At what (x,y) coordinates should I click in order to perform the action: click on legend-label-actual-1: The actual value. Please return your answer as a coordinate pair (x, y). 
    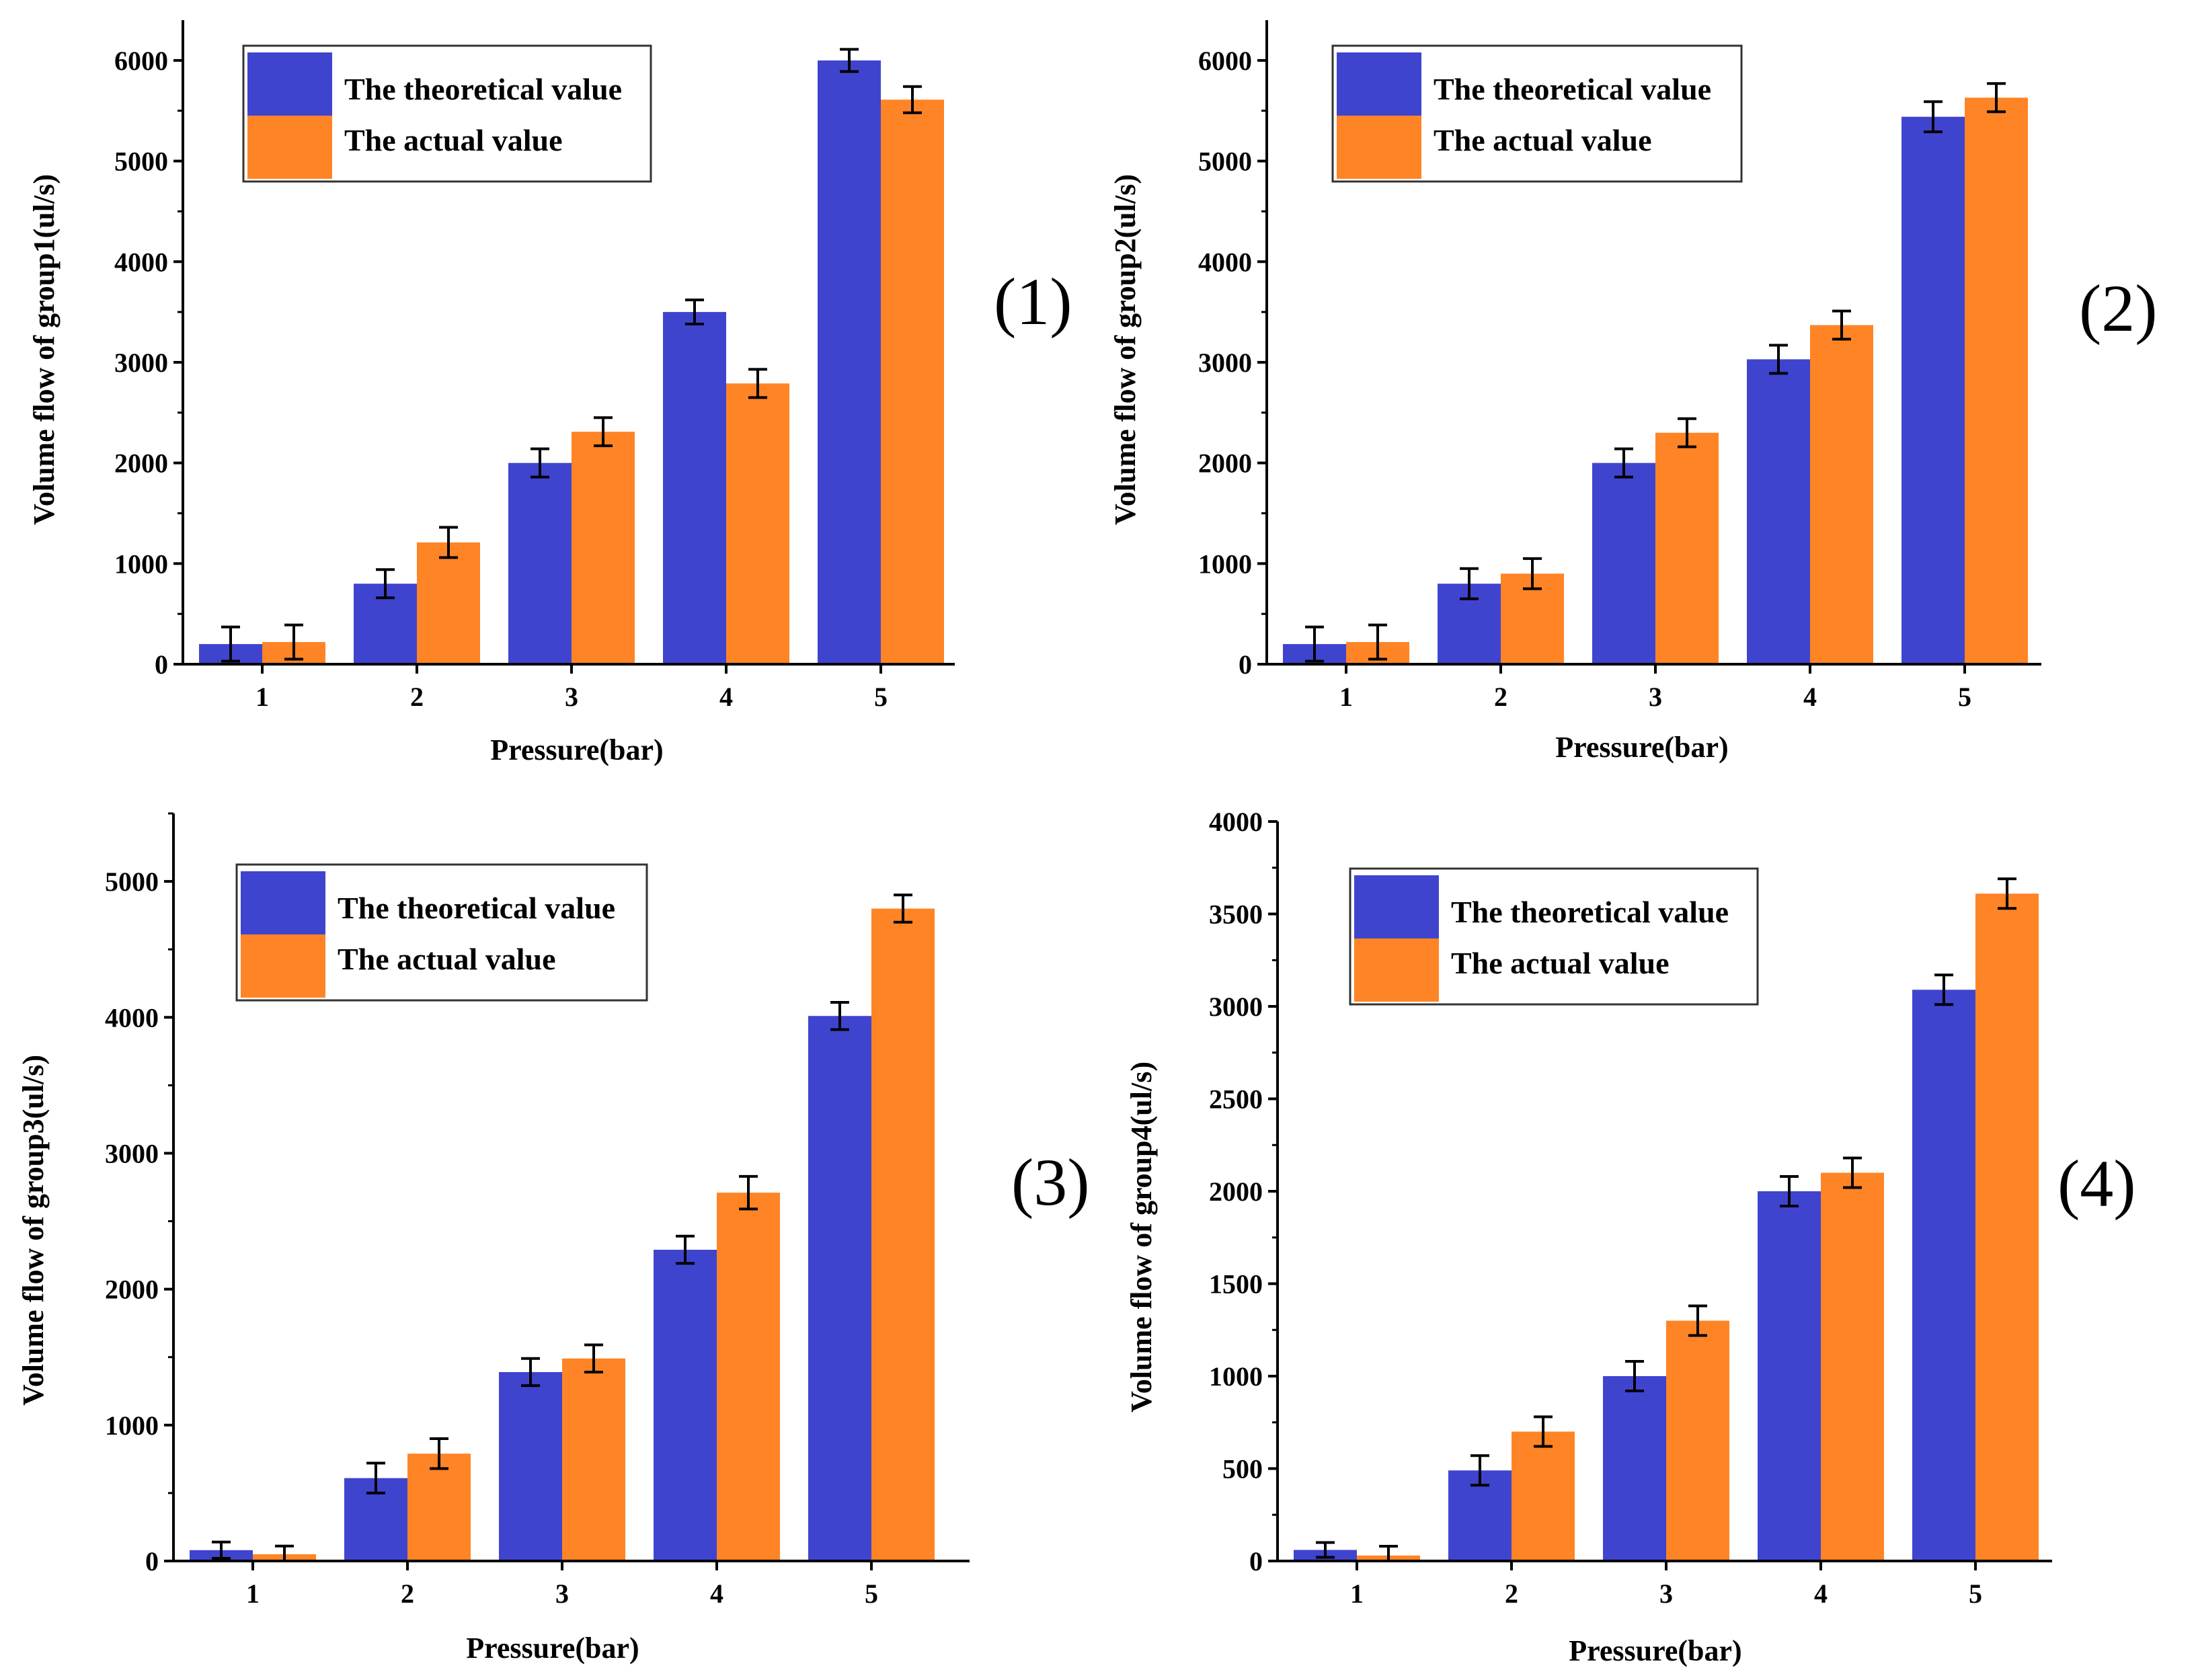
    Looking at the image, I should click on (454, 140).